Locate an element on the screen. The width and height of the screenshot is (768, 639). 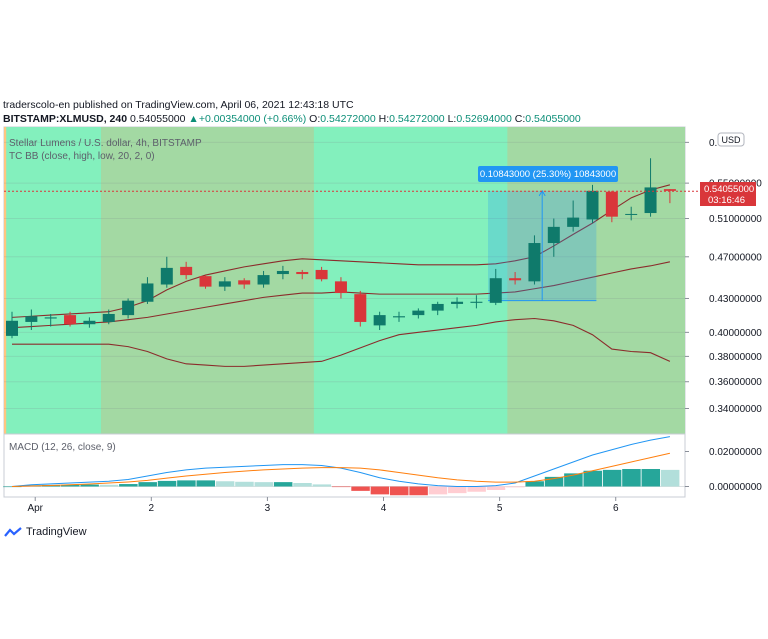
y-tick-label: 0.51000000 is located at coordinates (735, 219).